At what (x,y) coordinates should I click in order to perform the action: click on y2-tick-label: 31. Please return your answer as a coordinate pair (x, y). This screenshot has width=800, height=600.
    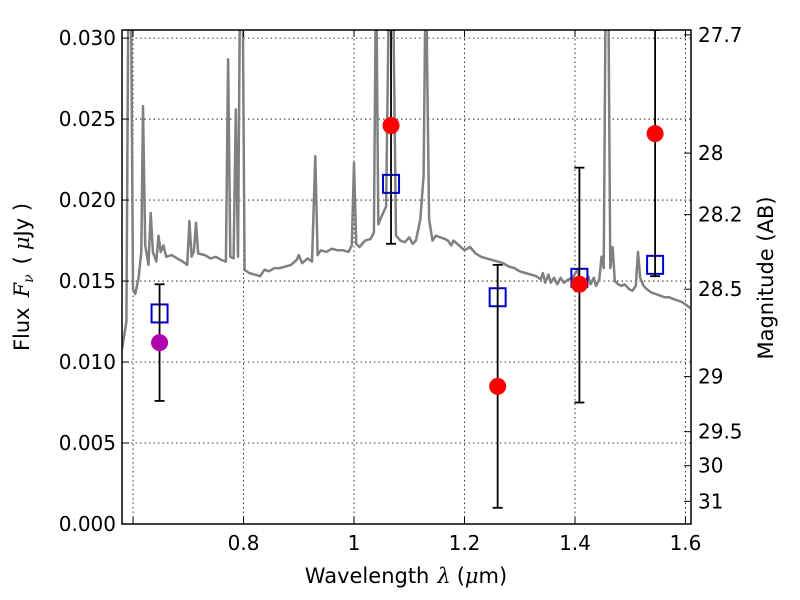
    Looking at the image, I should click on (710, 501).